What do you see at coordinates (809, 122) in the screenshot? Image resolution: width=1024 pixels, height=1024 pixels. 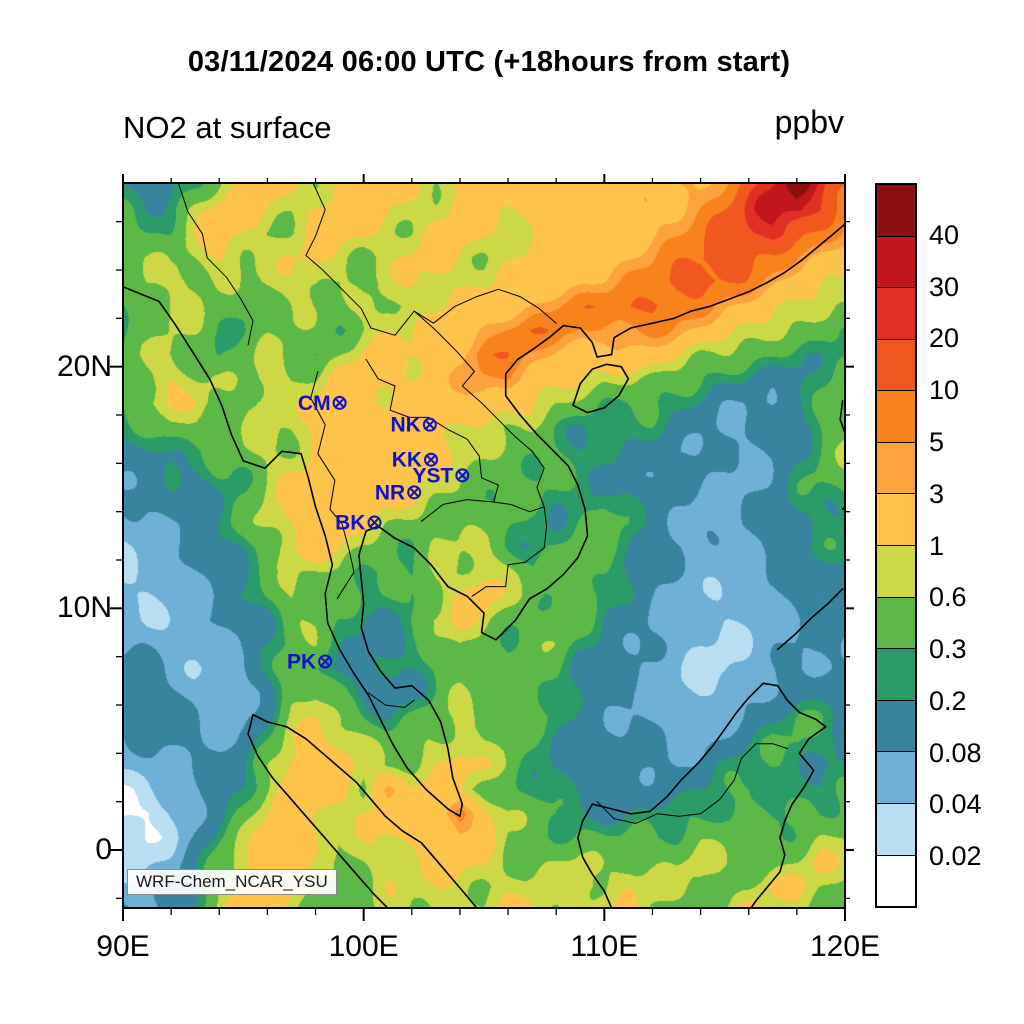 I see `units-label: ppbv` at bounding box center [809, 122].